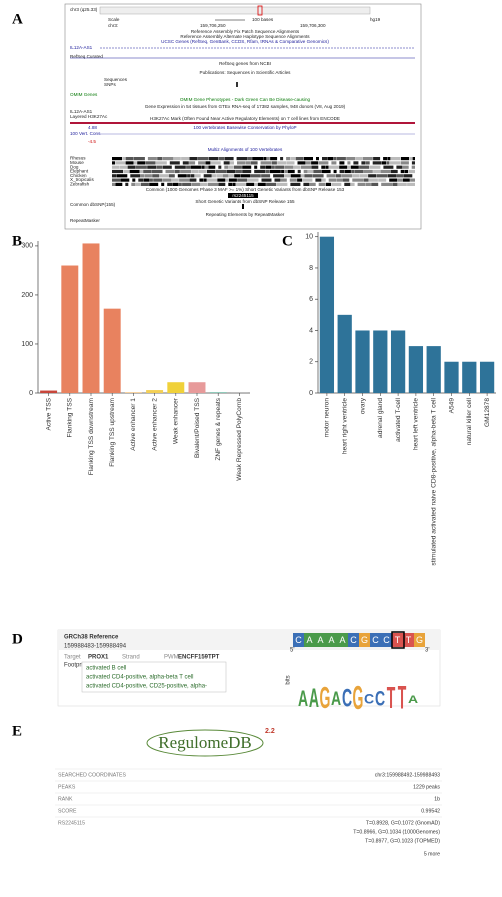 The image size is (502, 897). What do you see at coordinates (17, 731) in the screenshot?
I see `panel-label: E` at bounding box center [17, 731].